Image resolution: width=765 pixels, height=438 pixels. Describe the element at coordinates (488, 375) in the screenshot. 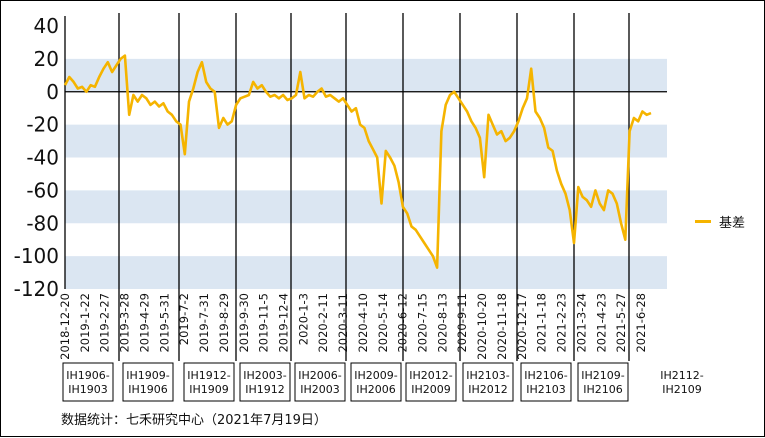

I see `contract-label: IH2103-` at that location.